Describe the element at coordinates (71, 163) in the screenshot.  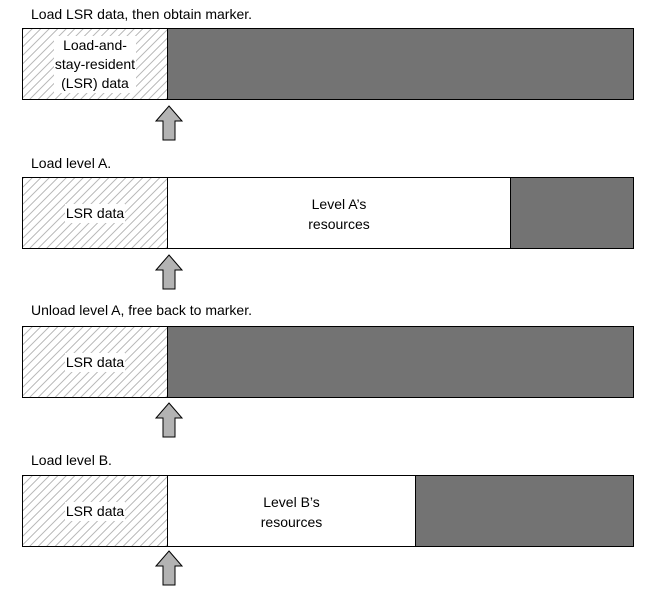
I see `step-2-caption: Load level A.` at that location.